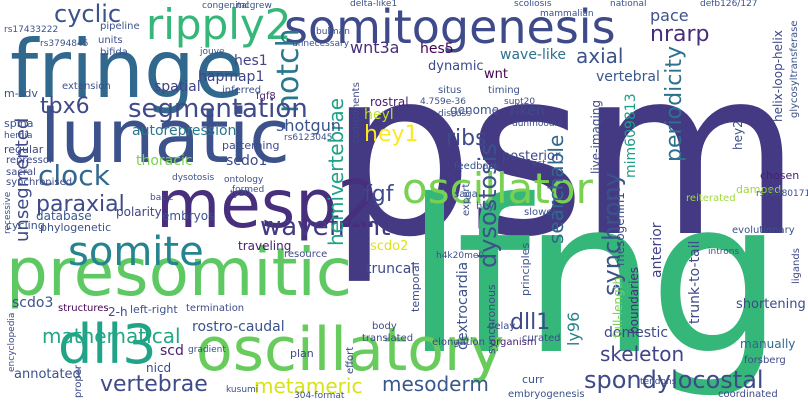 The width and height of the screenshot is (808, 404). I want to click on word-ligands: ligands, so click(796, 266).